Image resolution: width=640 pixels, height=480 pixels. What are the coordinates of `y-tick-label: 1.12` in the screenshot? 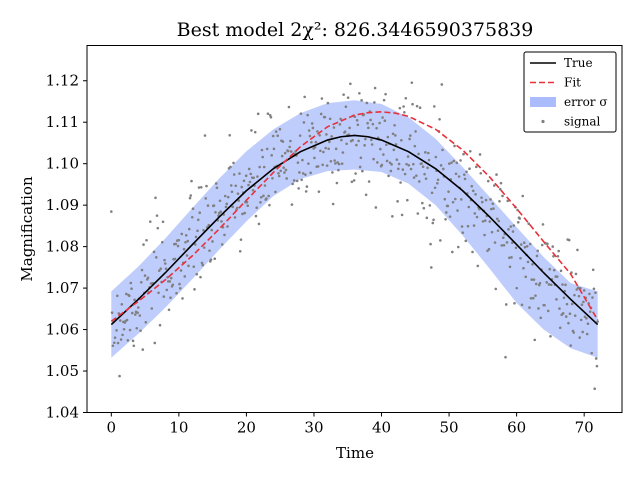 It's located at (62, 81).